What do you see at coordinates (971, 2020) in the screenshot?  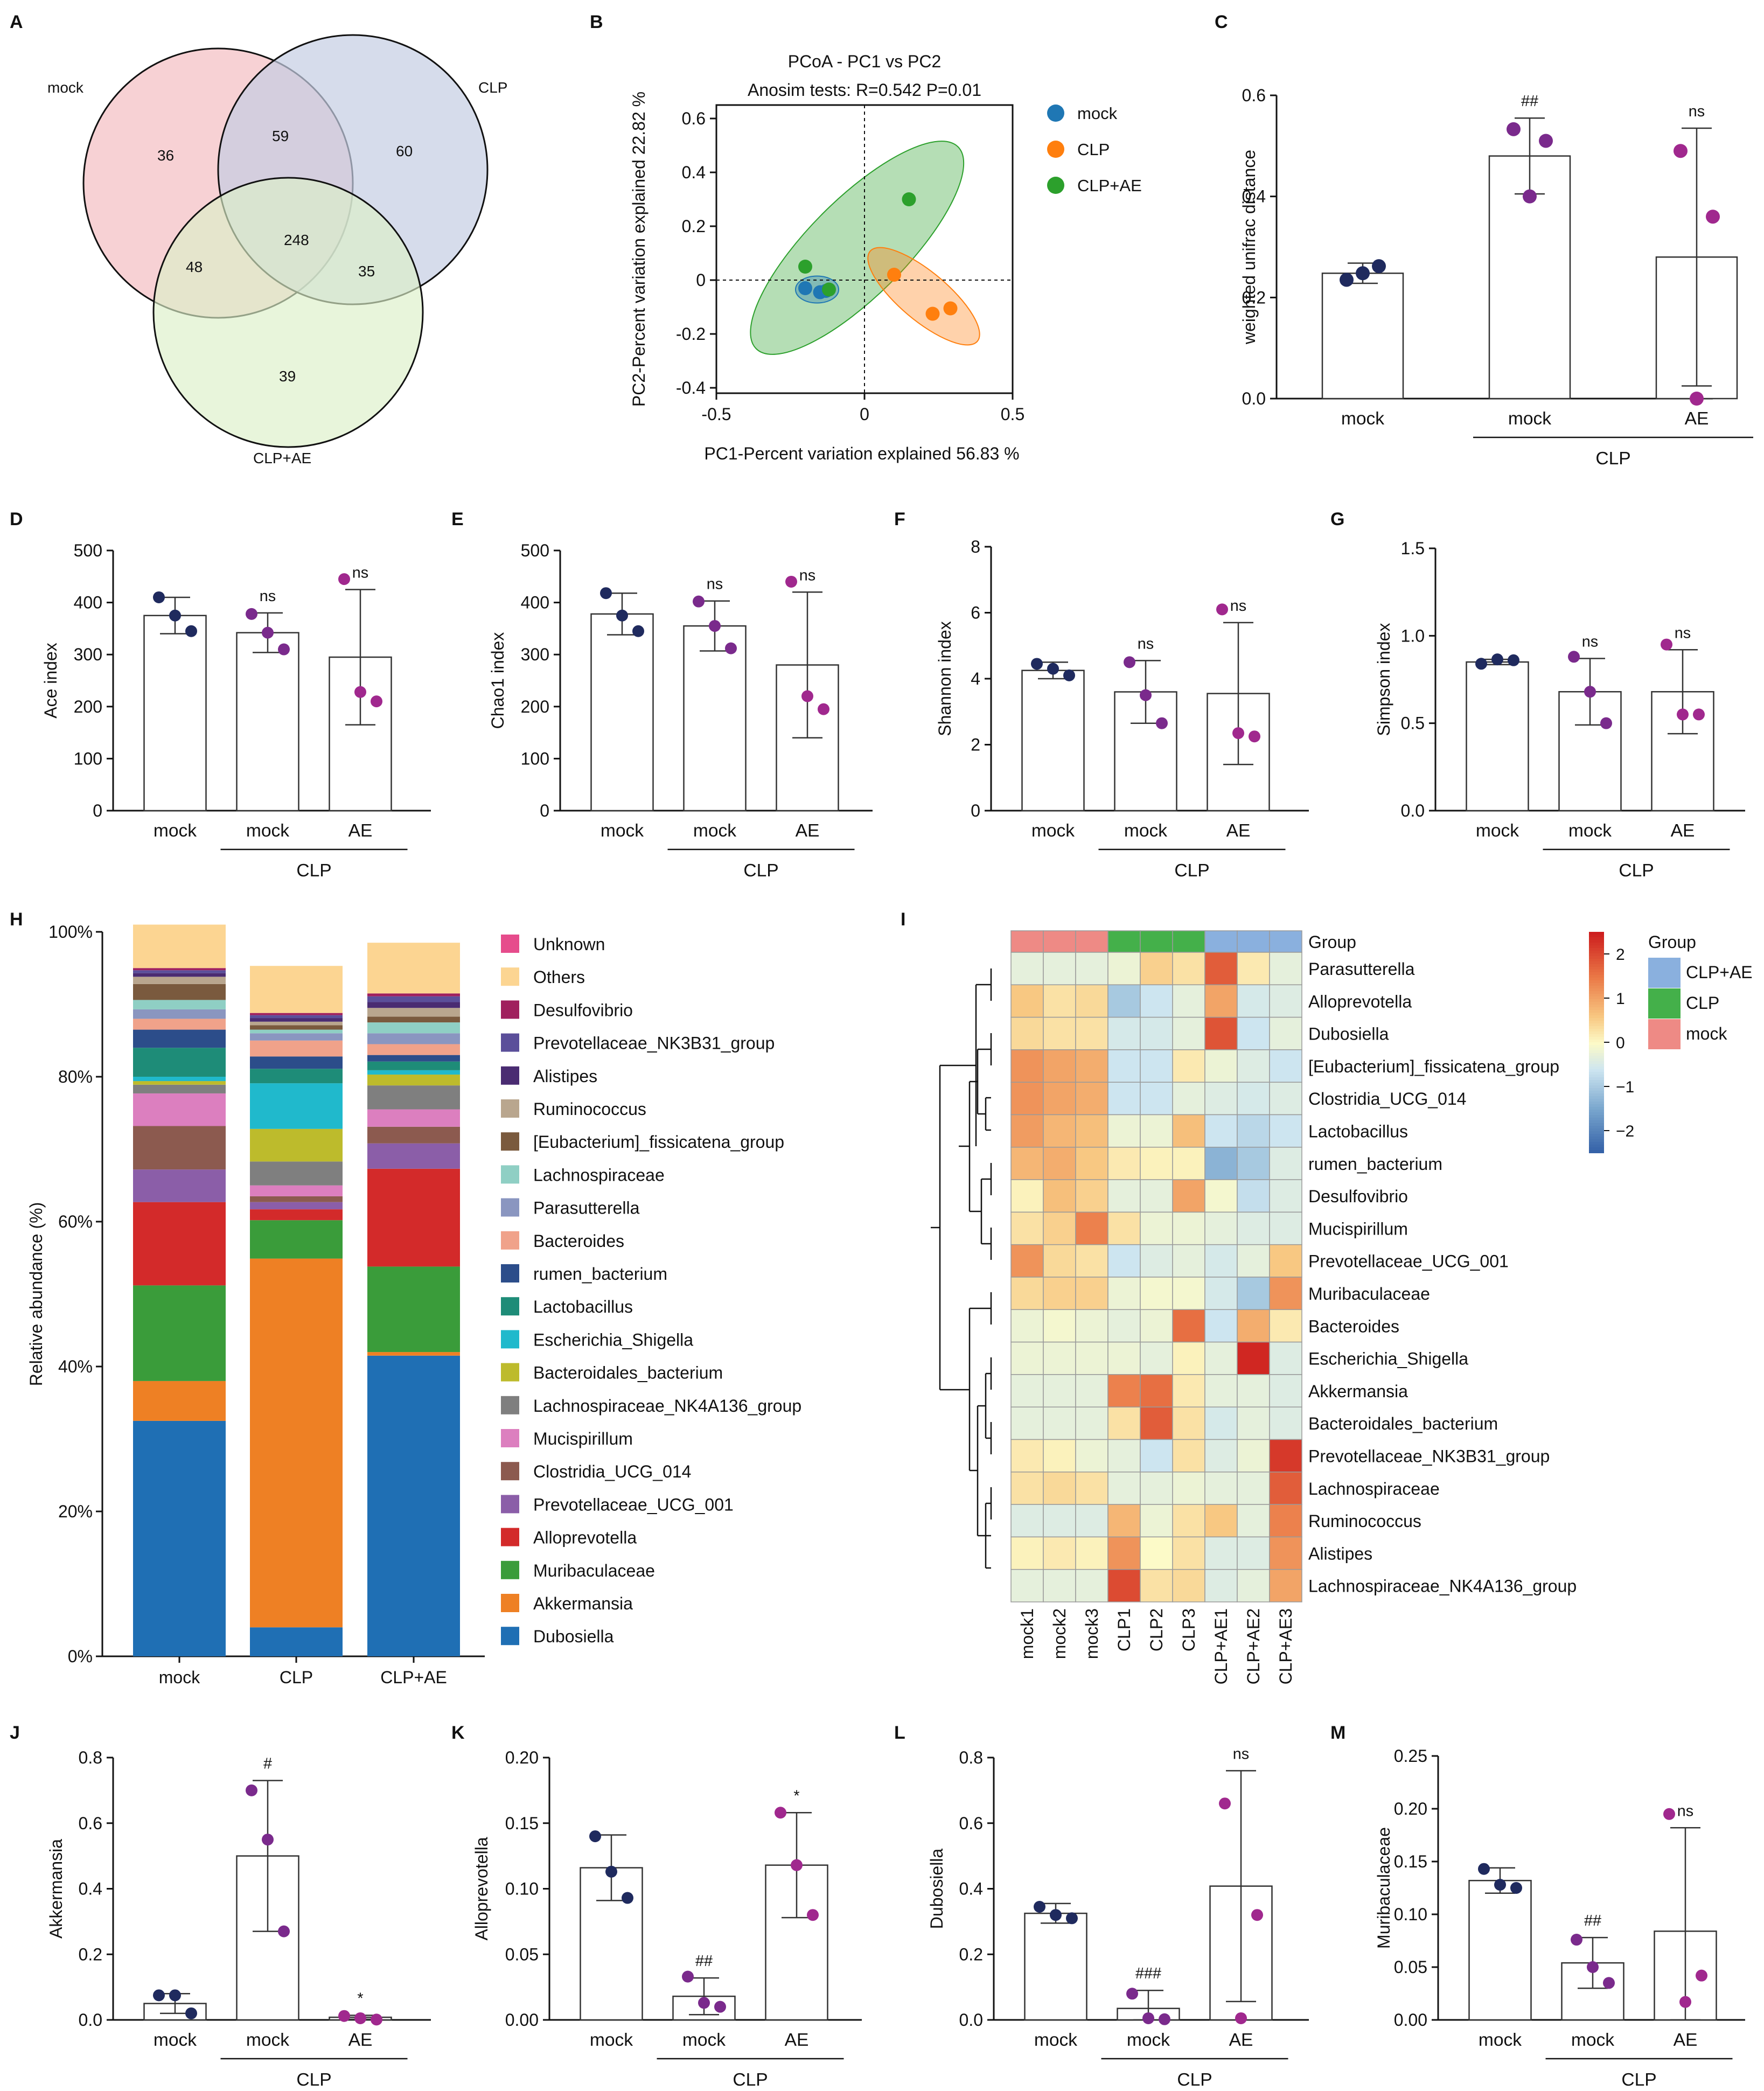 I see `y-tick-label: 0.0` at bounding box center [971, 2020].